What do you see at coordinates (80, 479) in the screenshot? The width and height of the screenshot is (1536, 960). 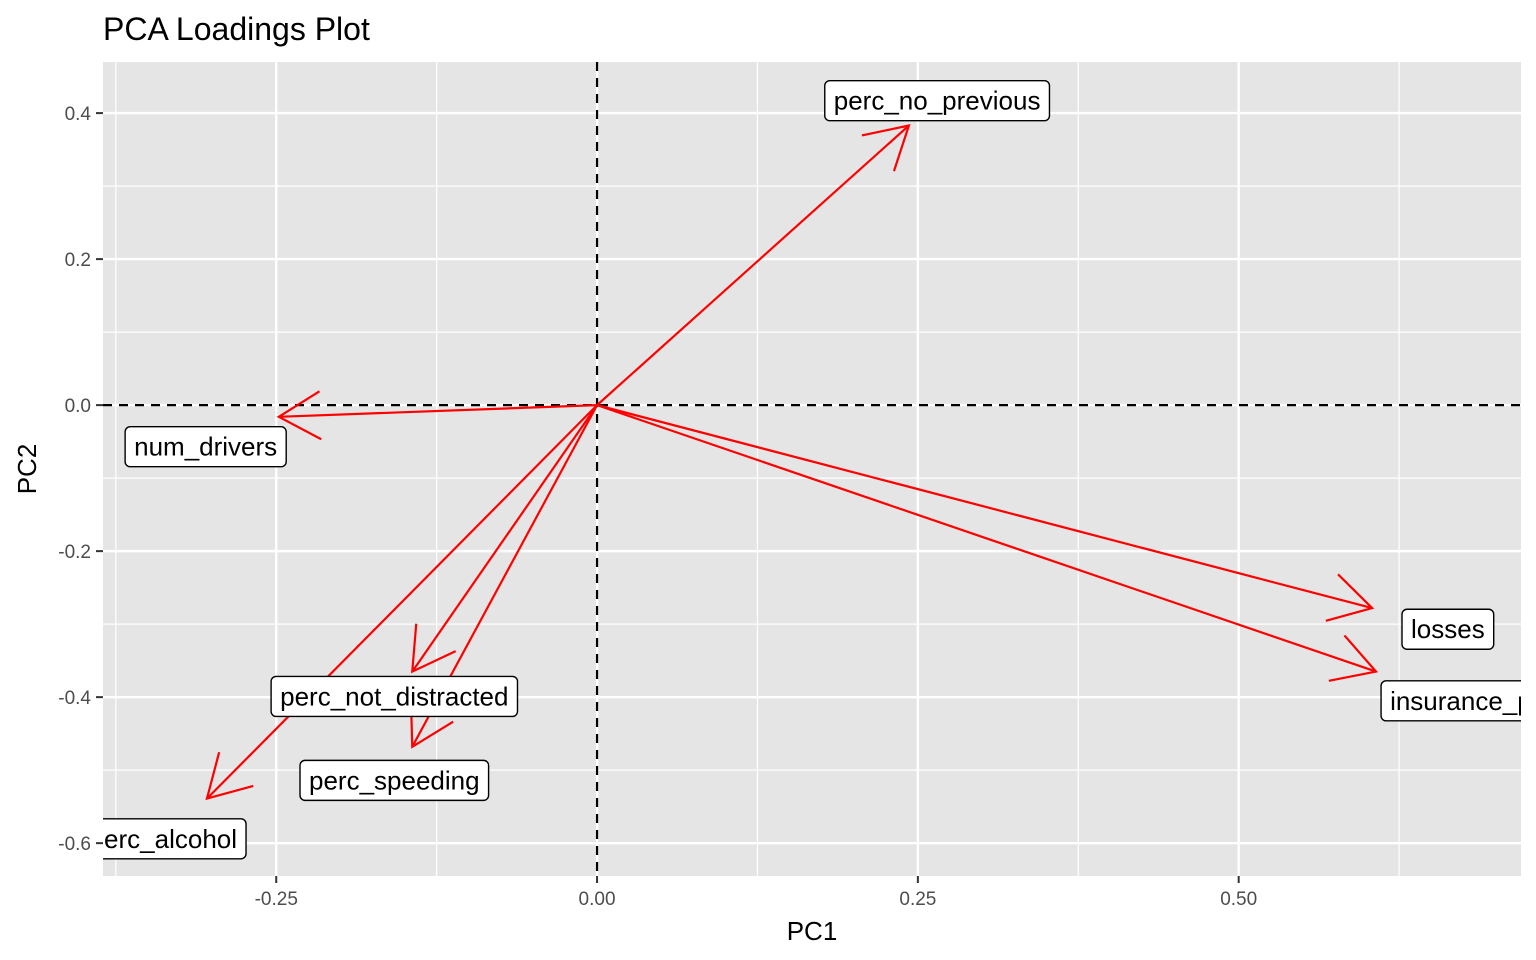 I see `y-axis-ticks: -0.6 -0.4 -0.2 0.0 0.2 0.4` at bounding box center [80, 479].